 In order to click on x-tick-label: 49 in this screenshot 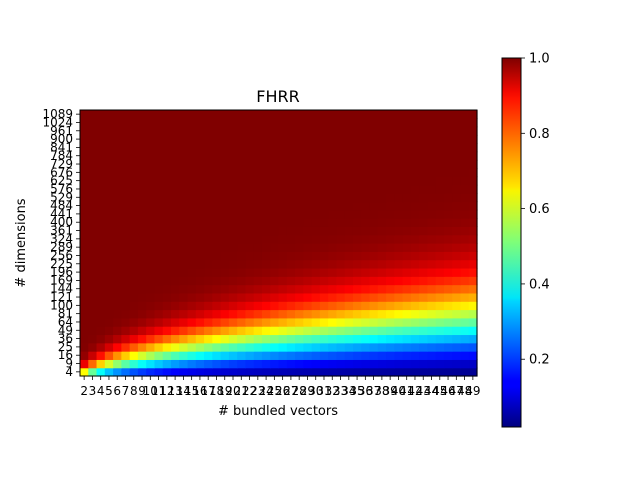, I will do `click(472, 391)`.